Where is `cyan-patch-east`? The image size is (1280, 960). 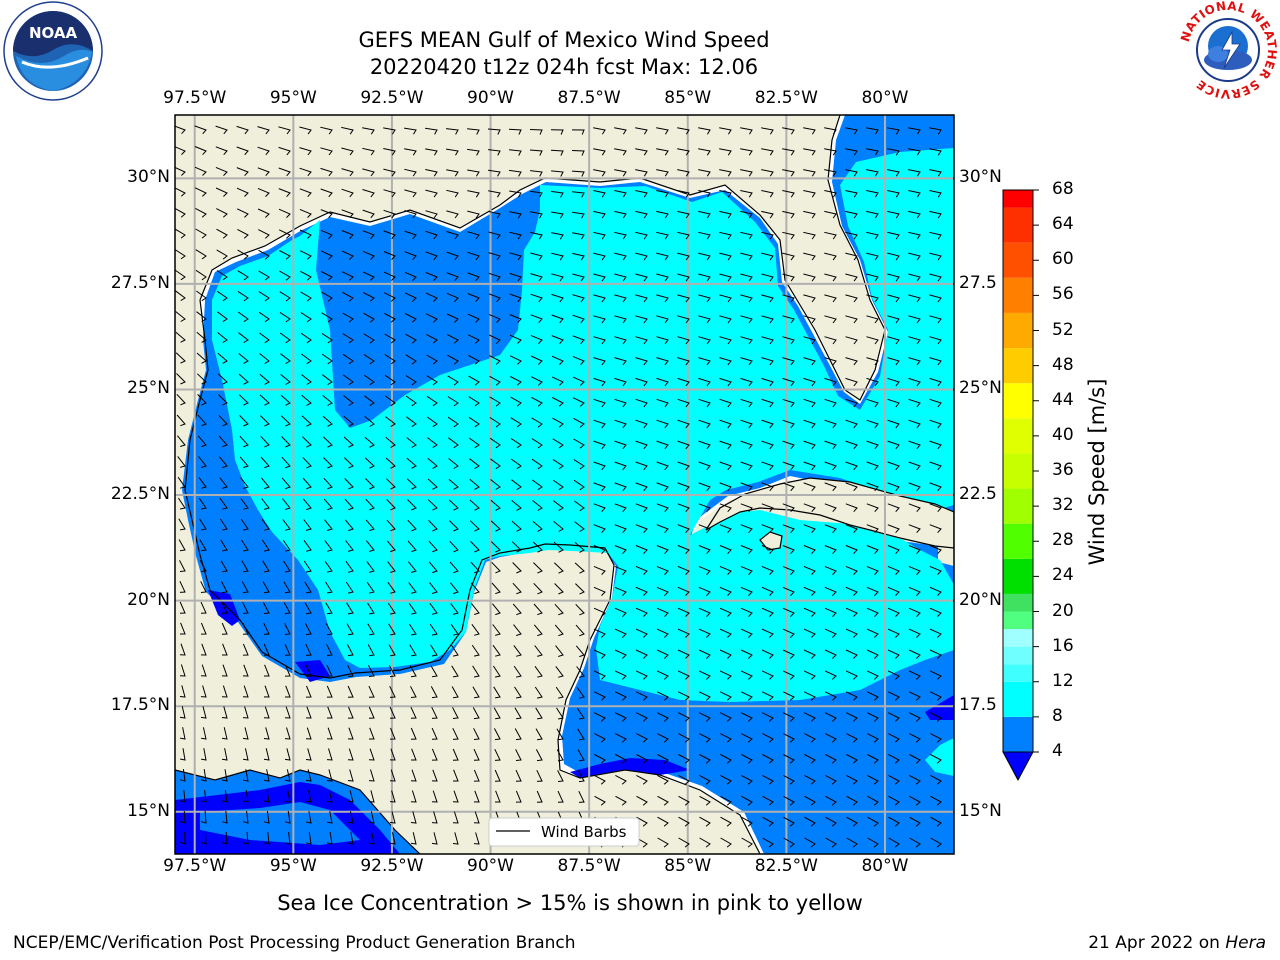 cyan-patch-east is located at coordinates (939, 757).